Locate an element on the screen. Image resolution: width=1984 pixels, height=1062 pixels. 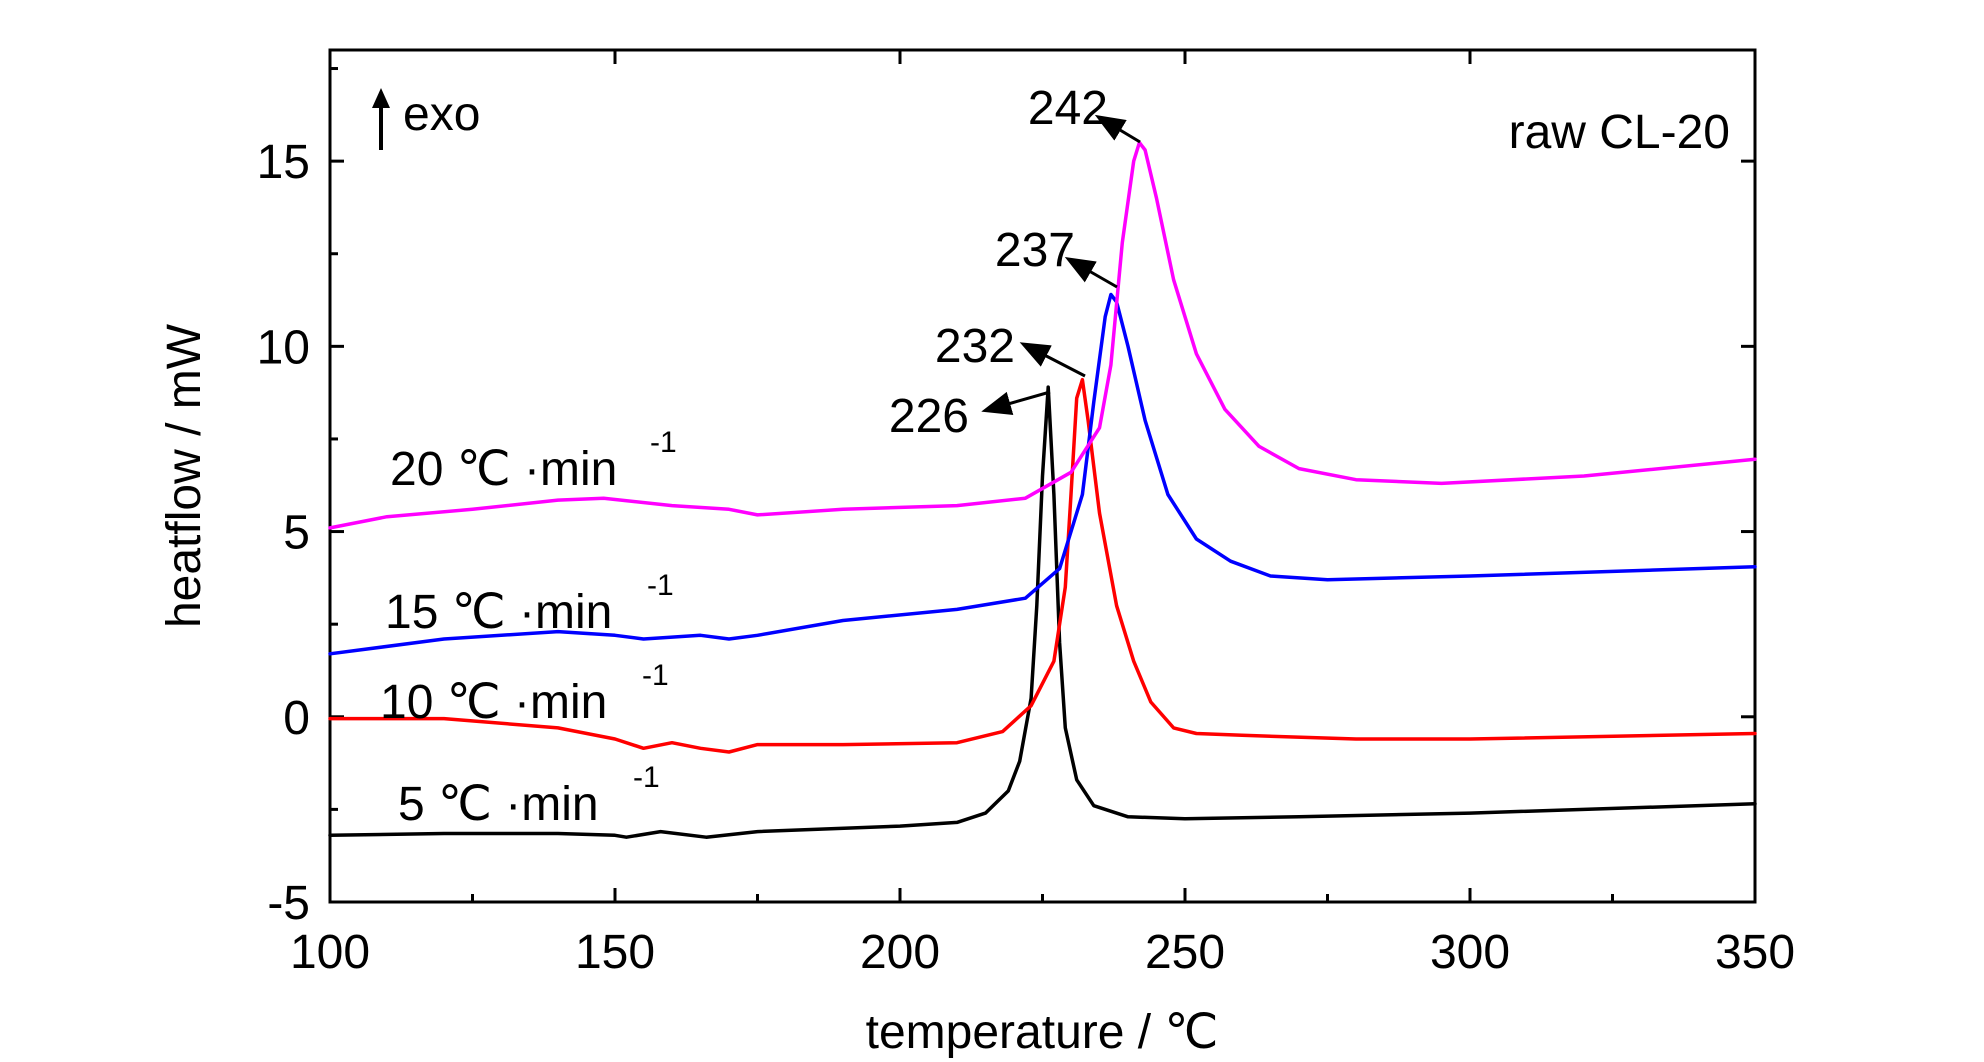
peak-annotations: 226 232 237 242 is located at coordinates (1015, 262).